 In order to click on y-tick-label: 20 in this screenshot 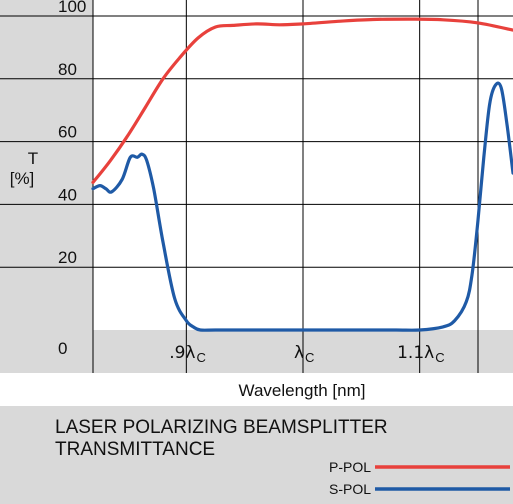, I will do `click(67, 257)`.